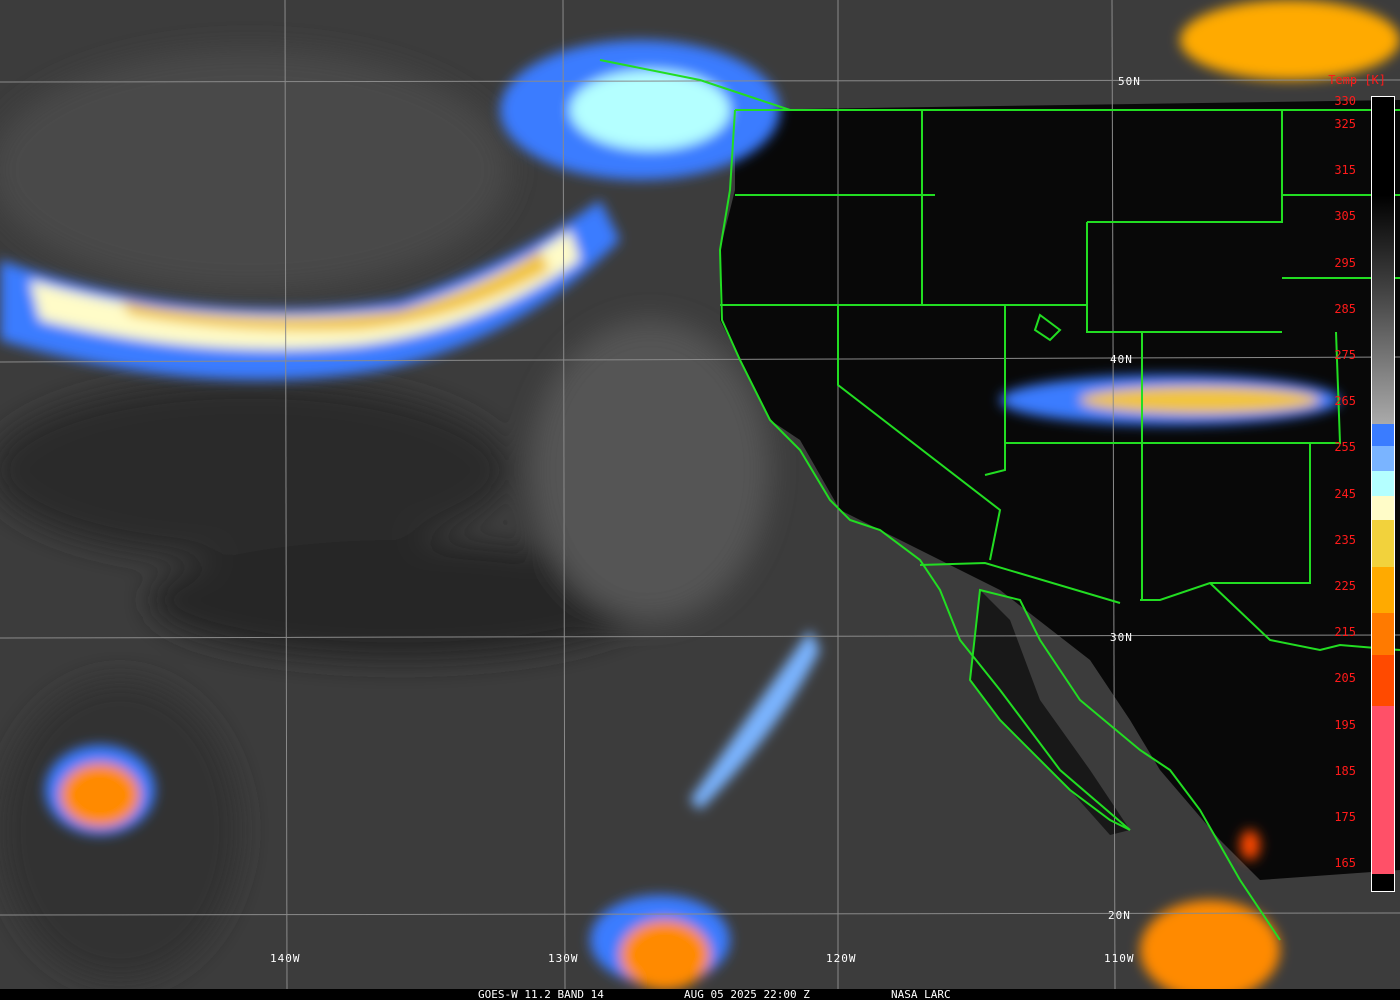 This screenshot has height=1000, width=1400. What do you see at coordinates (1345, 447) in the screenshot?
I see `colorbar-tick-label: 255` at bounding box center [1345, 447].